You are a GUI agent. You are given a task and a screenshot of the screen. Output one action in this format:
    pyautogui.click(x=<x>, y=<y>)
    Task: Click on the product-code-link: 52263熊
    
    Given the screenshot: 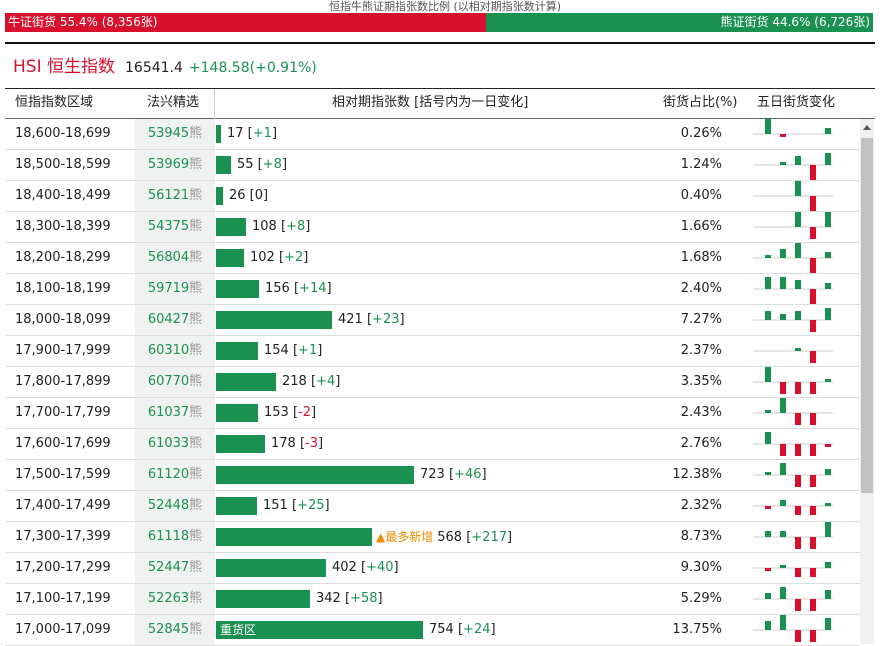 What is the action you would take?
    pyautogui.click(x=175, y=599)
    